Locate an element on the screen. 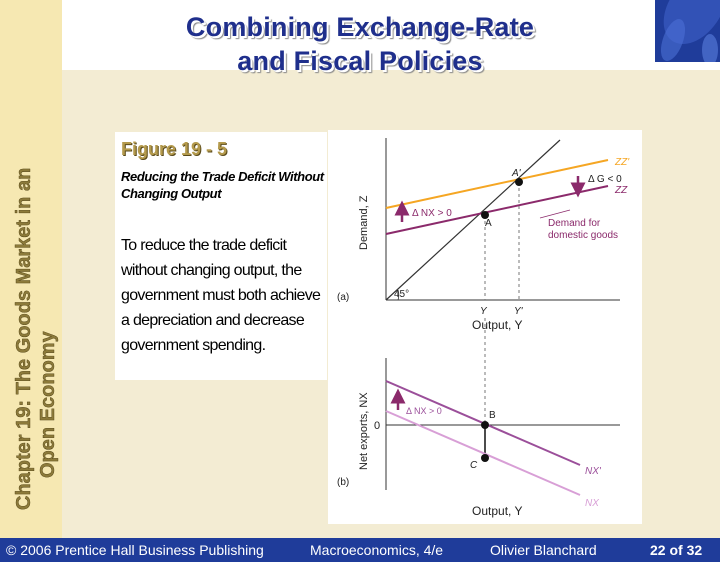 Image resolution: width=720 pixels, height=562 pixels. sidebar-band is located at coordinates (31, 269).